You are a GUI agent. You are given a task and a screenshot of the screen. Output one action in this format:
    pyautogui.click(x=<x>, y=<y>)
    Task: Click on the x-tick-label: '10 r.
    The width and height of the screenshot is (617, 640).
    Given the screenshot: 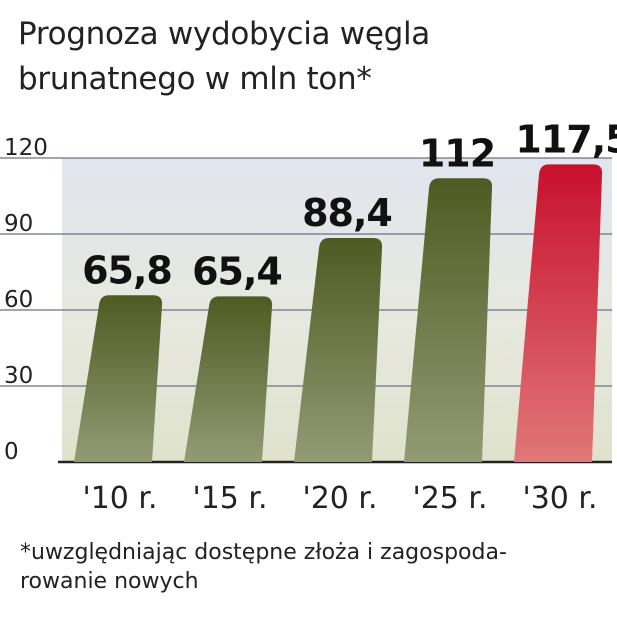 What is the action you would take?
    pyautogui.click(x=119, y=498)
    